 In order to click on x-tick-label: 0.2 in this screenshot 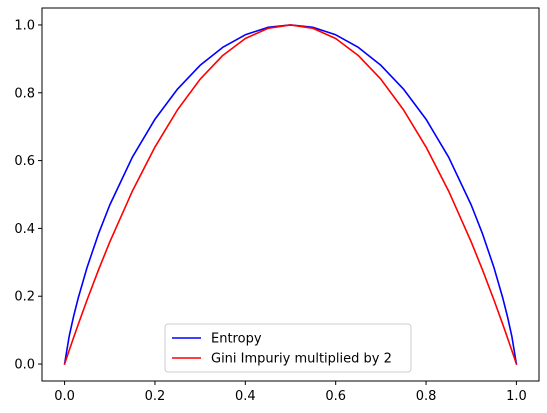, I will do `click(155, 396)`.